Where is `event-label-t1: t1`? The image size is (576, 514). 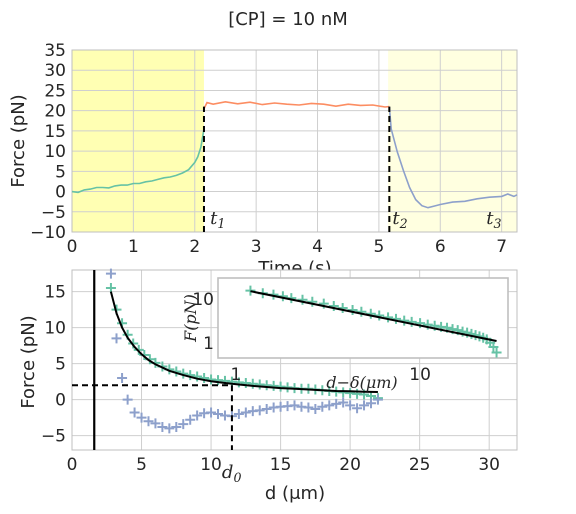
event-label-t1: t1 is located at coordinates (217, 219).